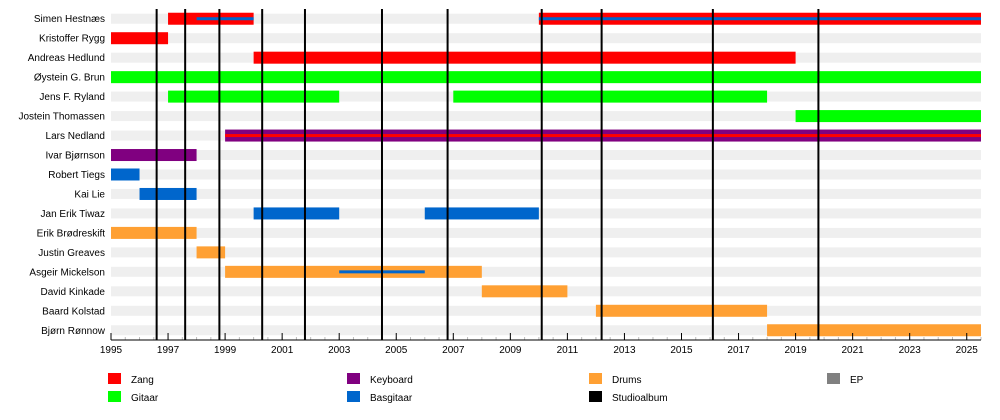 The width and height of the screenshot is (1000, 420). Describe the element at coordinates (353, 396) in the screenshot. I see `legend-swatch-basgitaar` at that location.